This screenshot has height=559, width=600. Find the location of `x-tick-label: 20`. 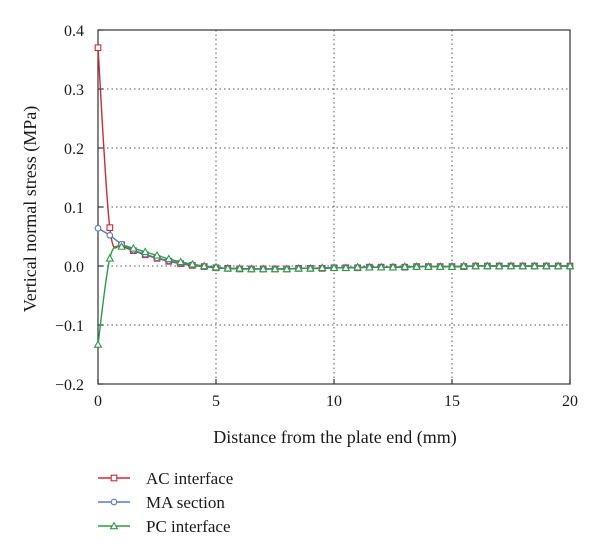

x-tick-label: 20 is located at coordinates (570, 401).